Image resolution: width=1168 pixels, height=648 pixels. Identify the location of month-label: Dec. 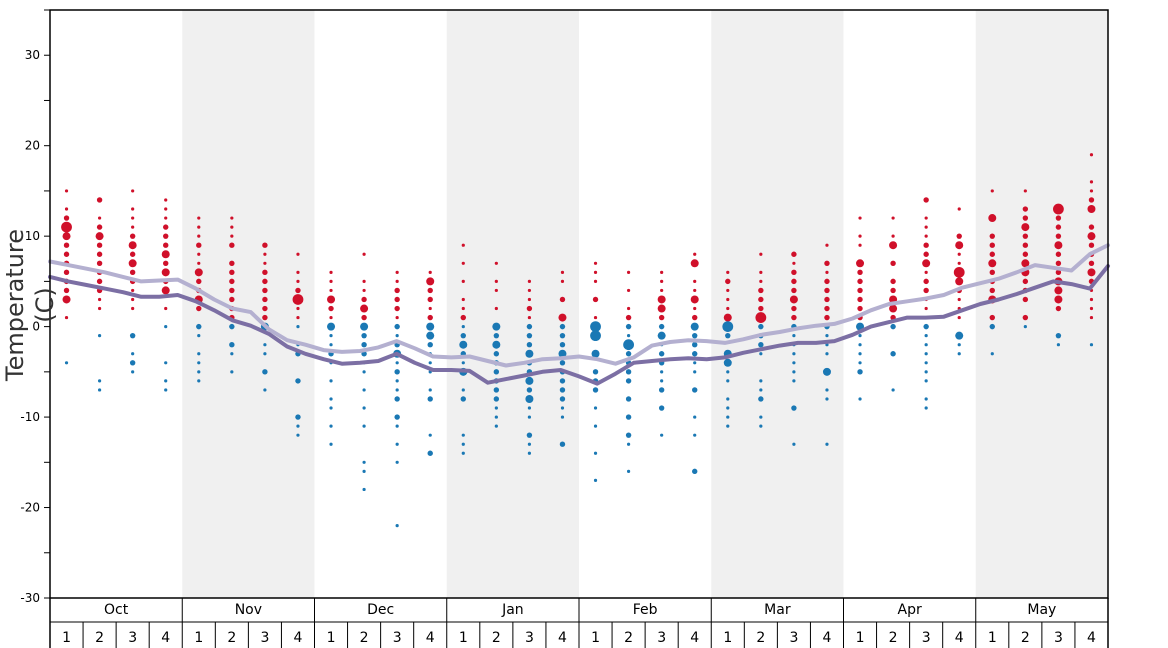
(380, 610).